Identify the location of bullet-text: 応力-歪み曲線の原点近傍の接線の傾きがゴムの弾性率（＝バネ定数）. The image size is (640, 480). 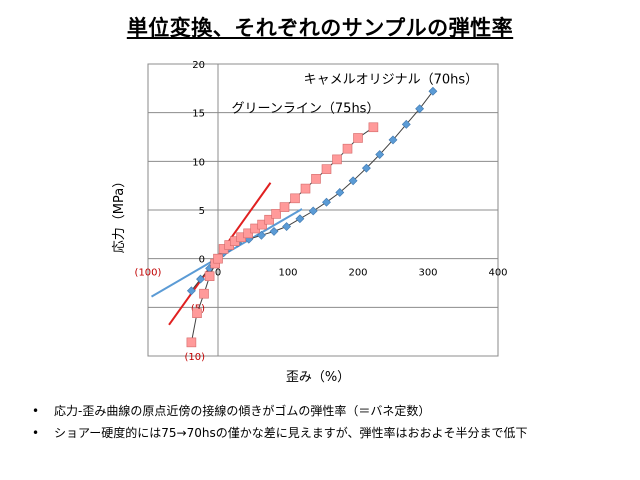
(242, 411).